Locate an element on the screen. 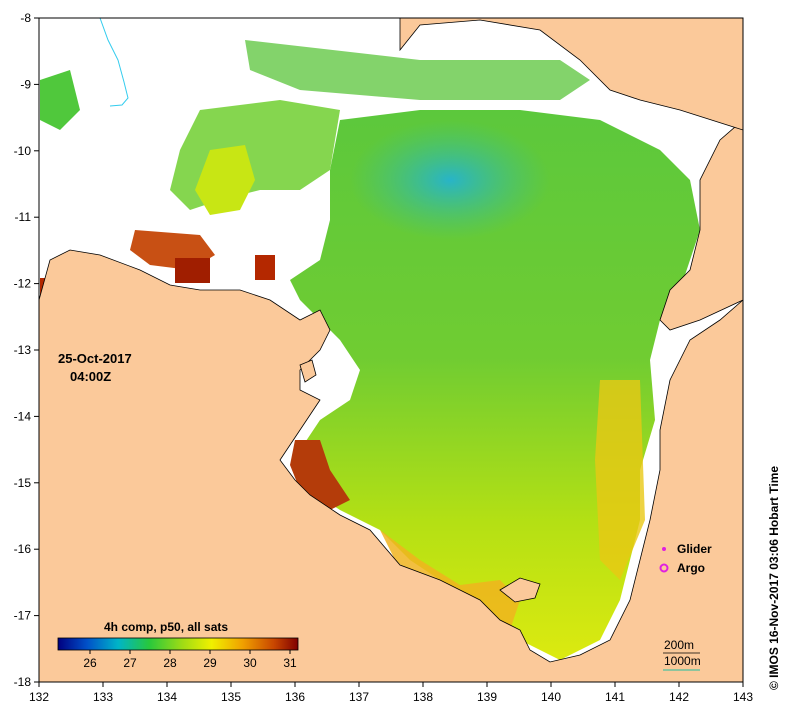 The image size is (791, 716). warm-strip-east is located at coordinates (620, 480).